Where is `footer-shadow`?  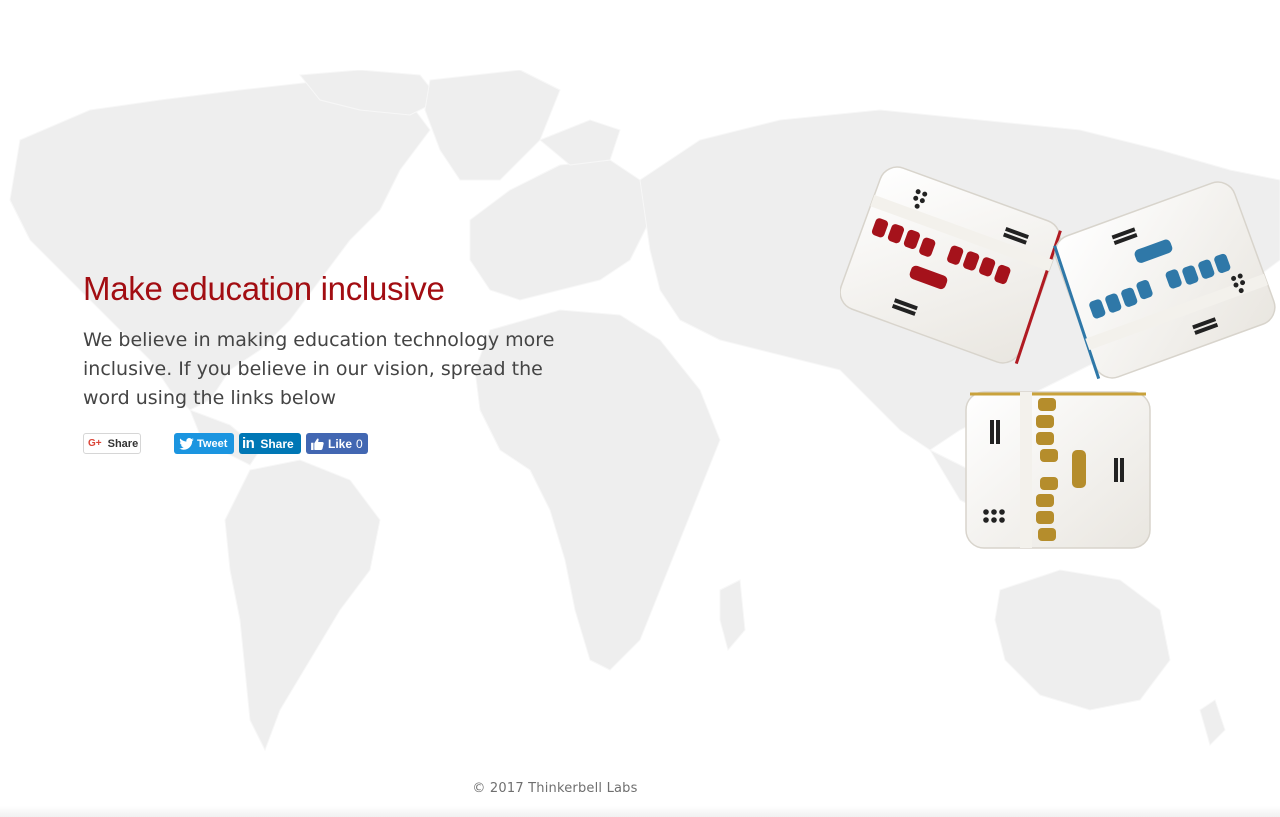
footer-shadow is located at coordinates (640, 811).